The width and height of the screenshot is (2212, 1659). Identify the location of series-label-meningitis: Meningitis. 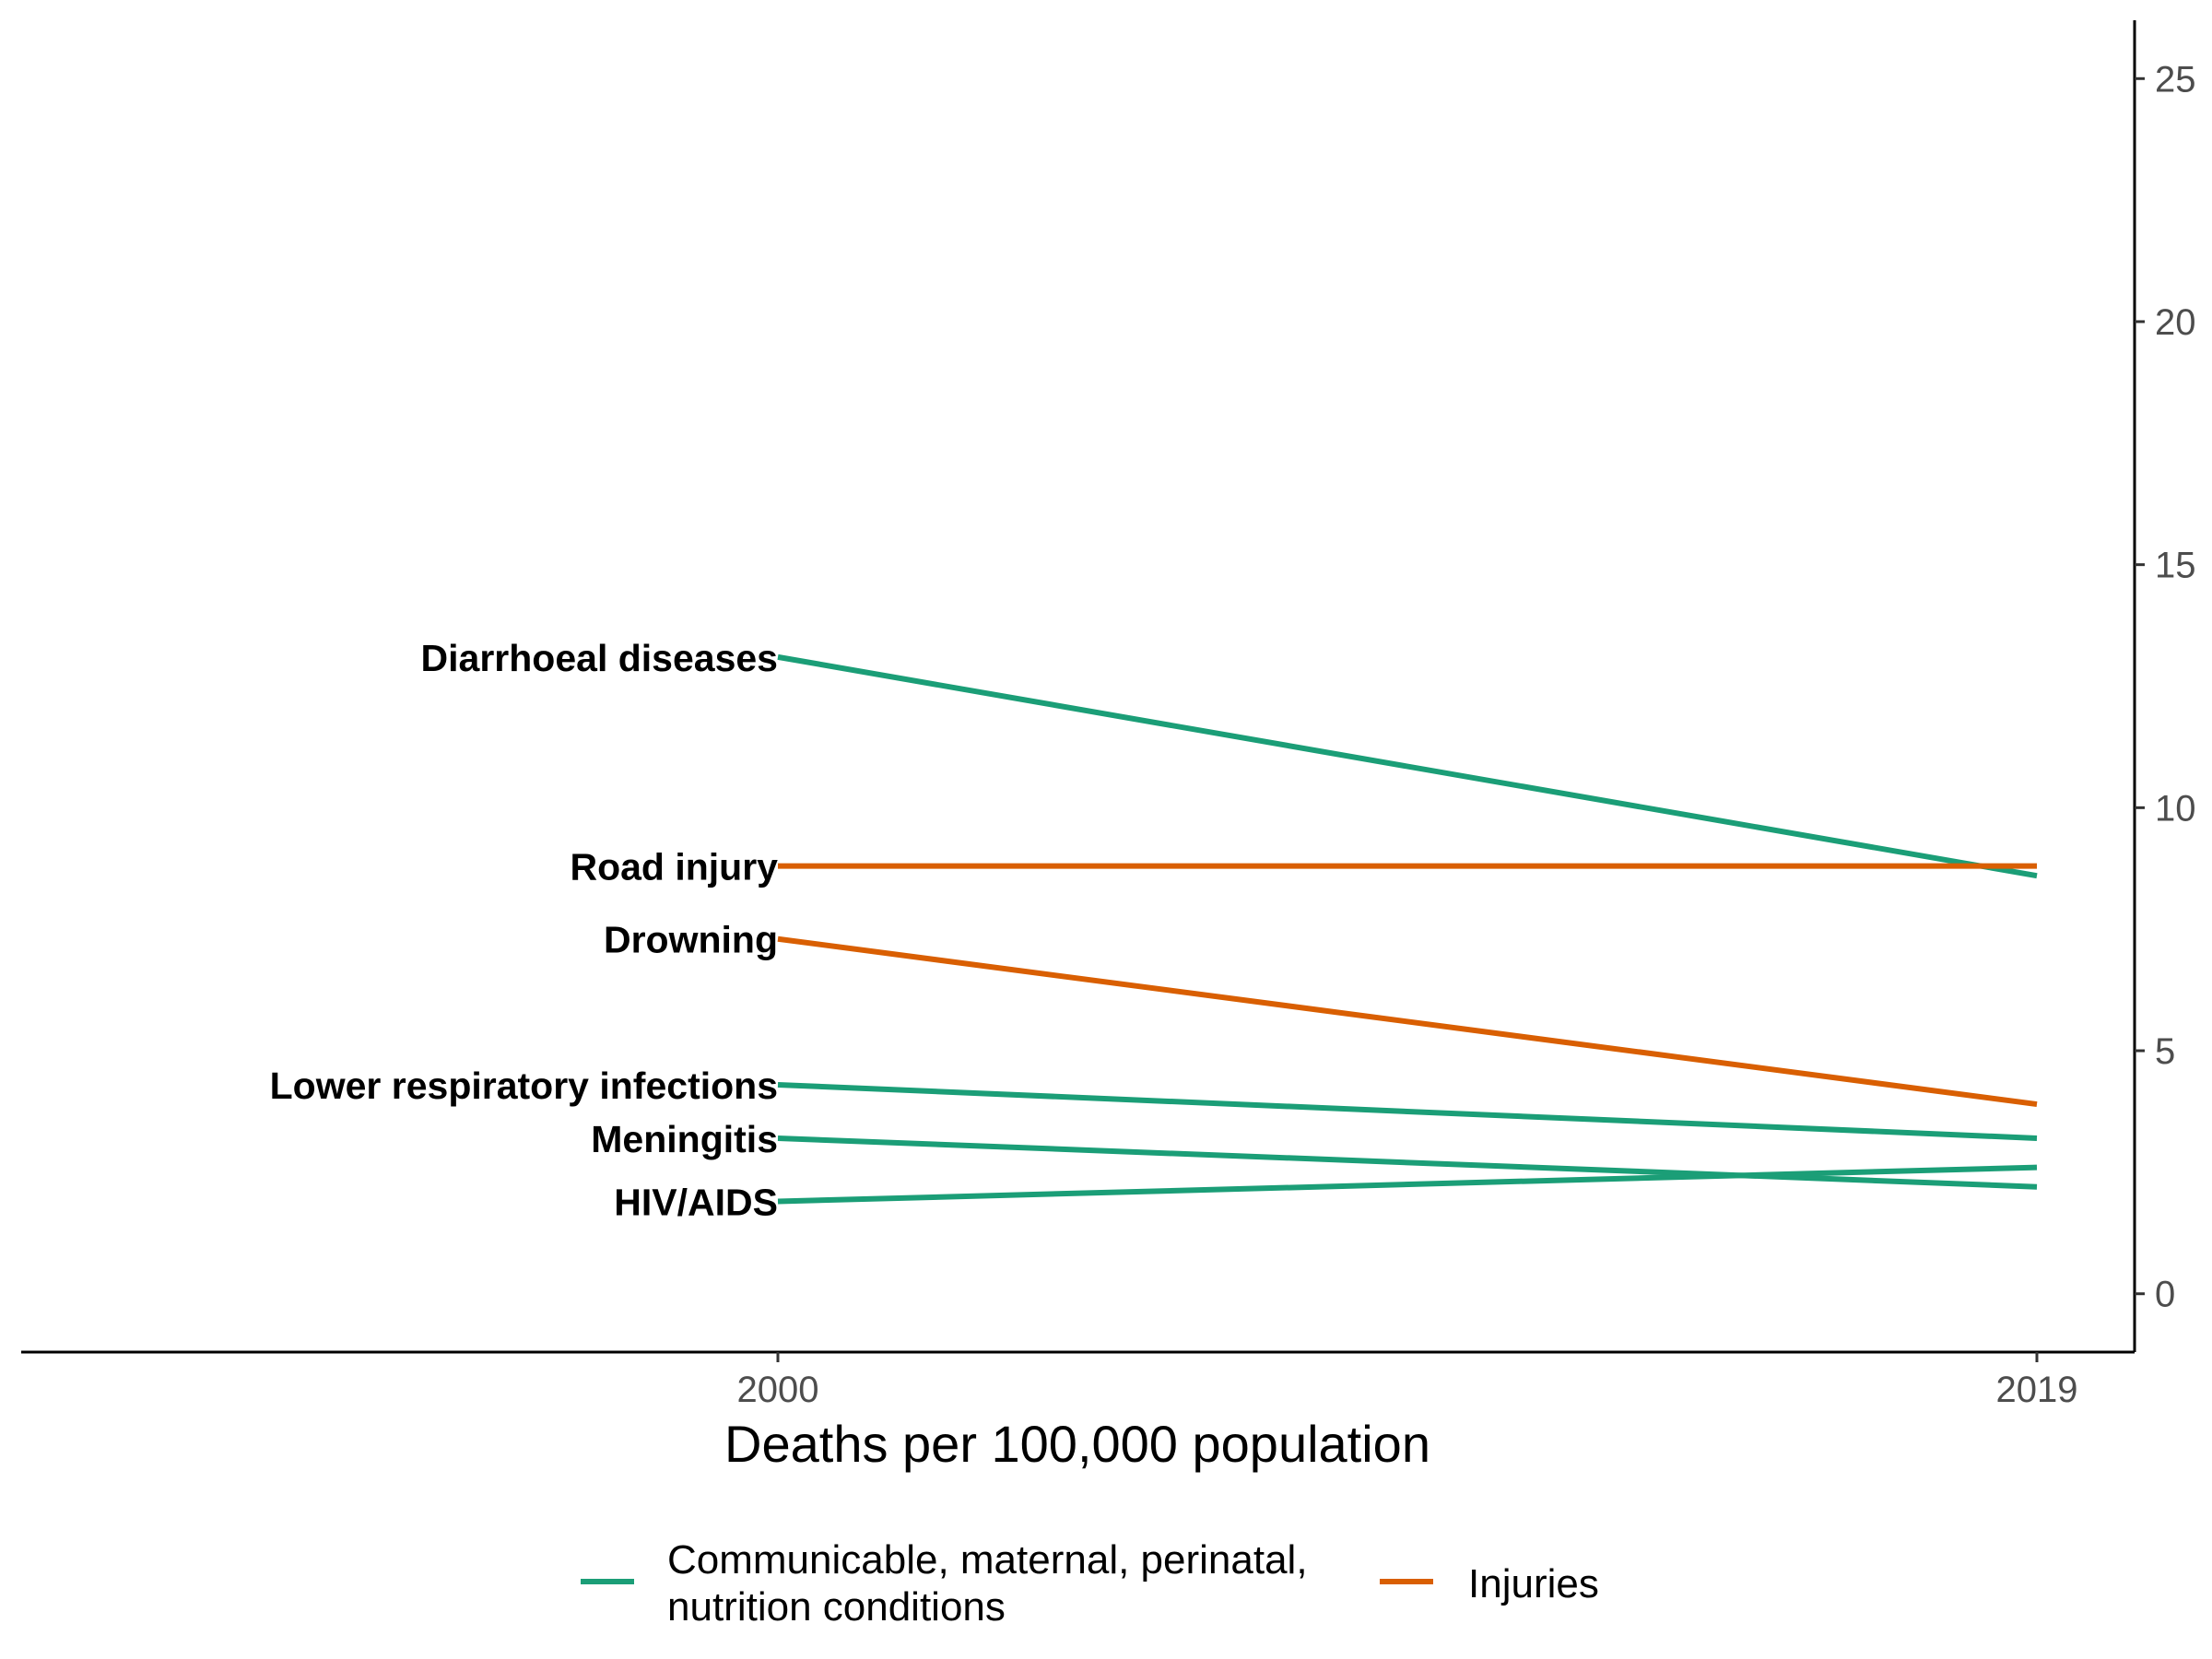
(684, 1139).